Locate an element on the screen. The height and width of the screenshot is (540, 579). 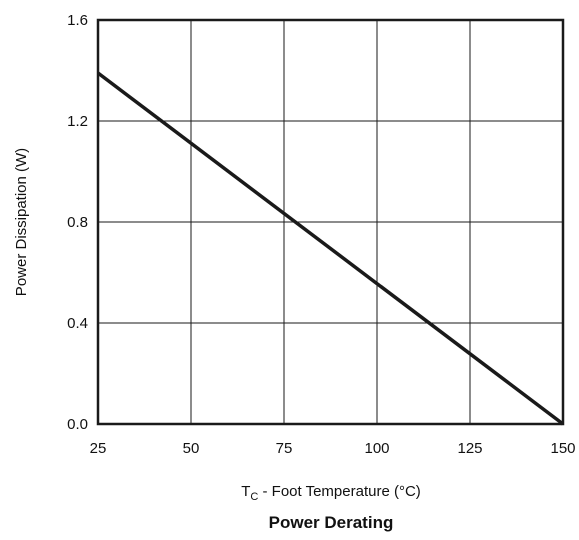
y-tick-label: 1.2 is located at coordinates (77, 121).